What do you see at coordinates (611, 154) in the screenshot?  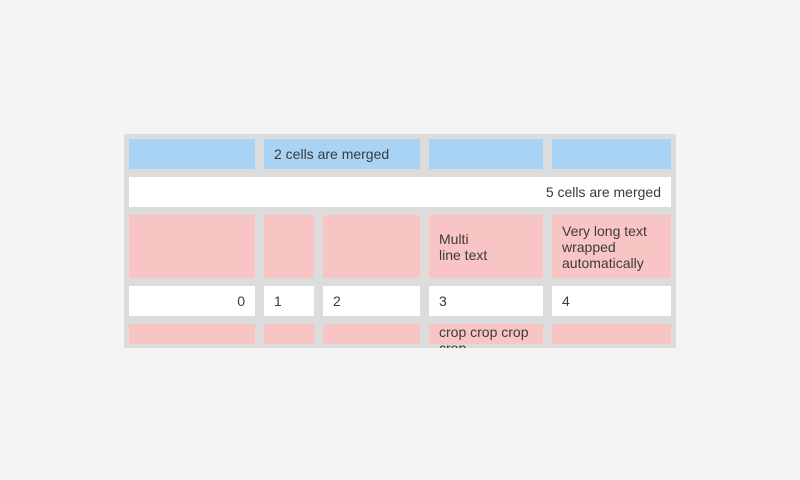 I see `table-cell-r1c5` at bounding box center [611, 154].